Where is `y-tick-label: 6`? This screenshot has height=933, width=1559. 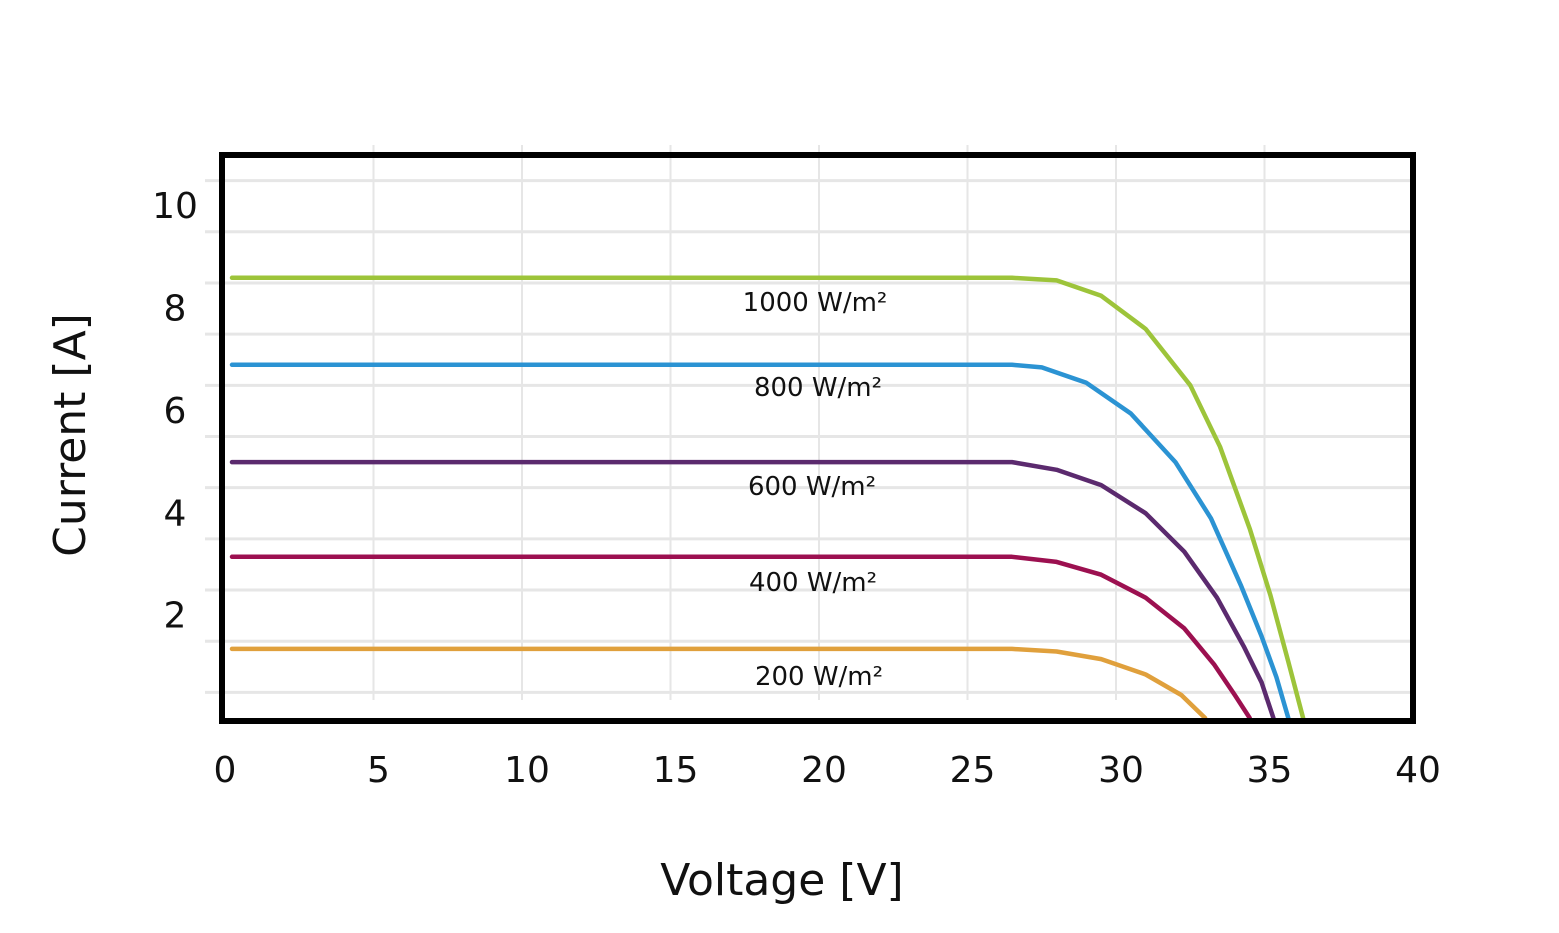
y-tick-label: 6 is located at coordinates (175, 411).